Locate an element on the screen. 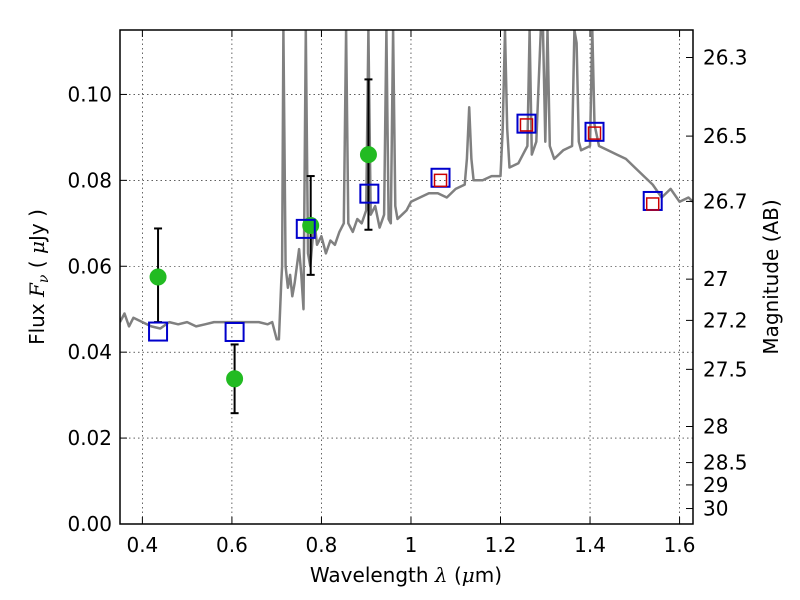  y2-axis-label: Magnitude (AB) is located at coordinates (771, 276).